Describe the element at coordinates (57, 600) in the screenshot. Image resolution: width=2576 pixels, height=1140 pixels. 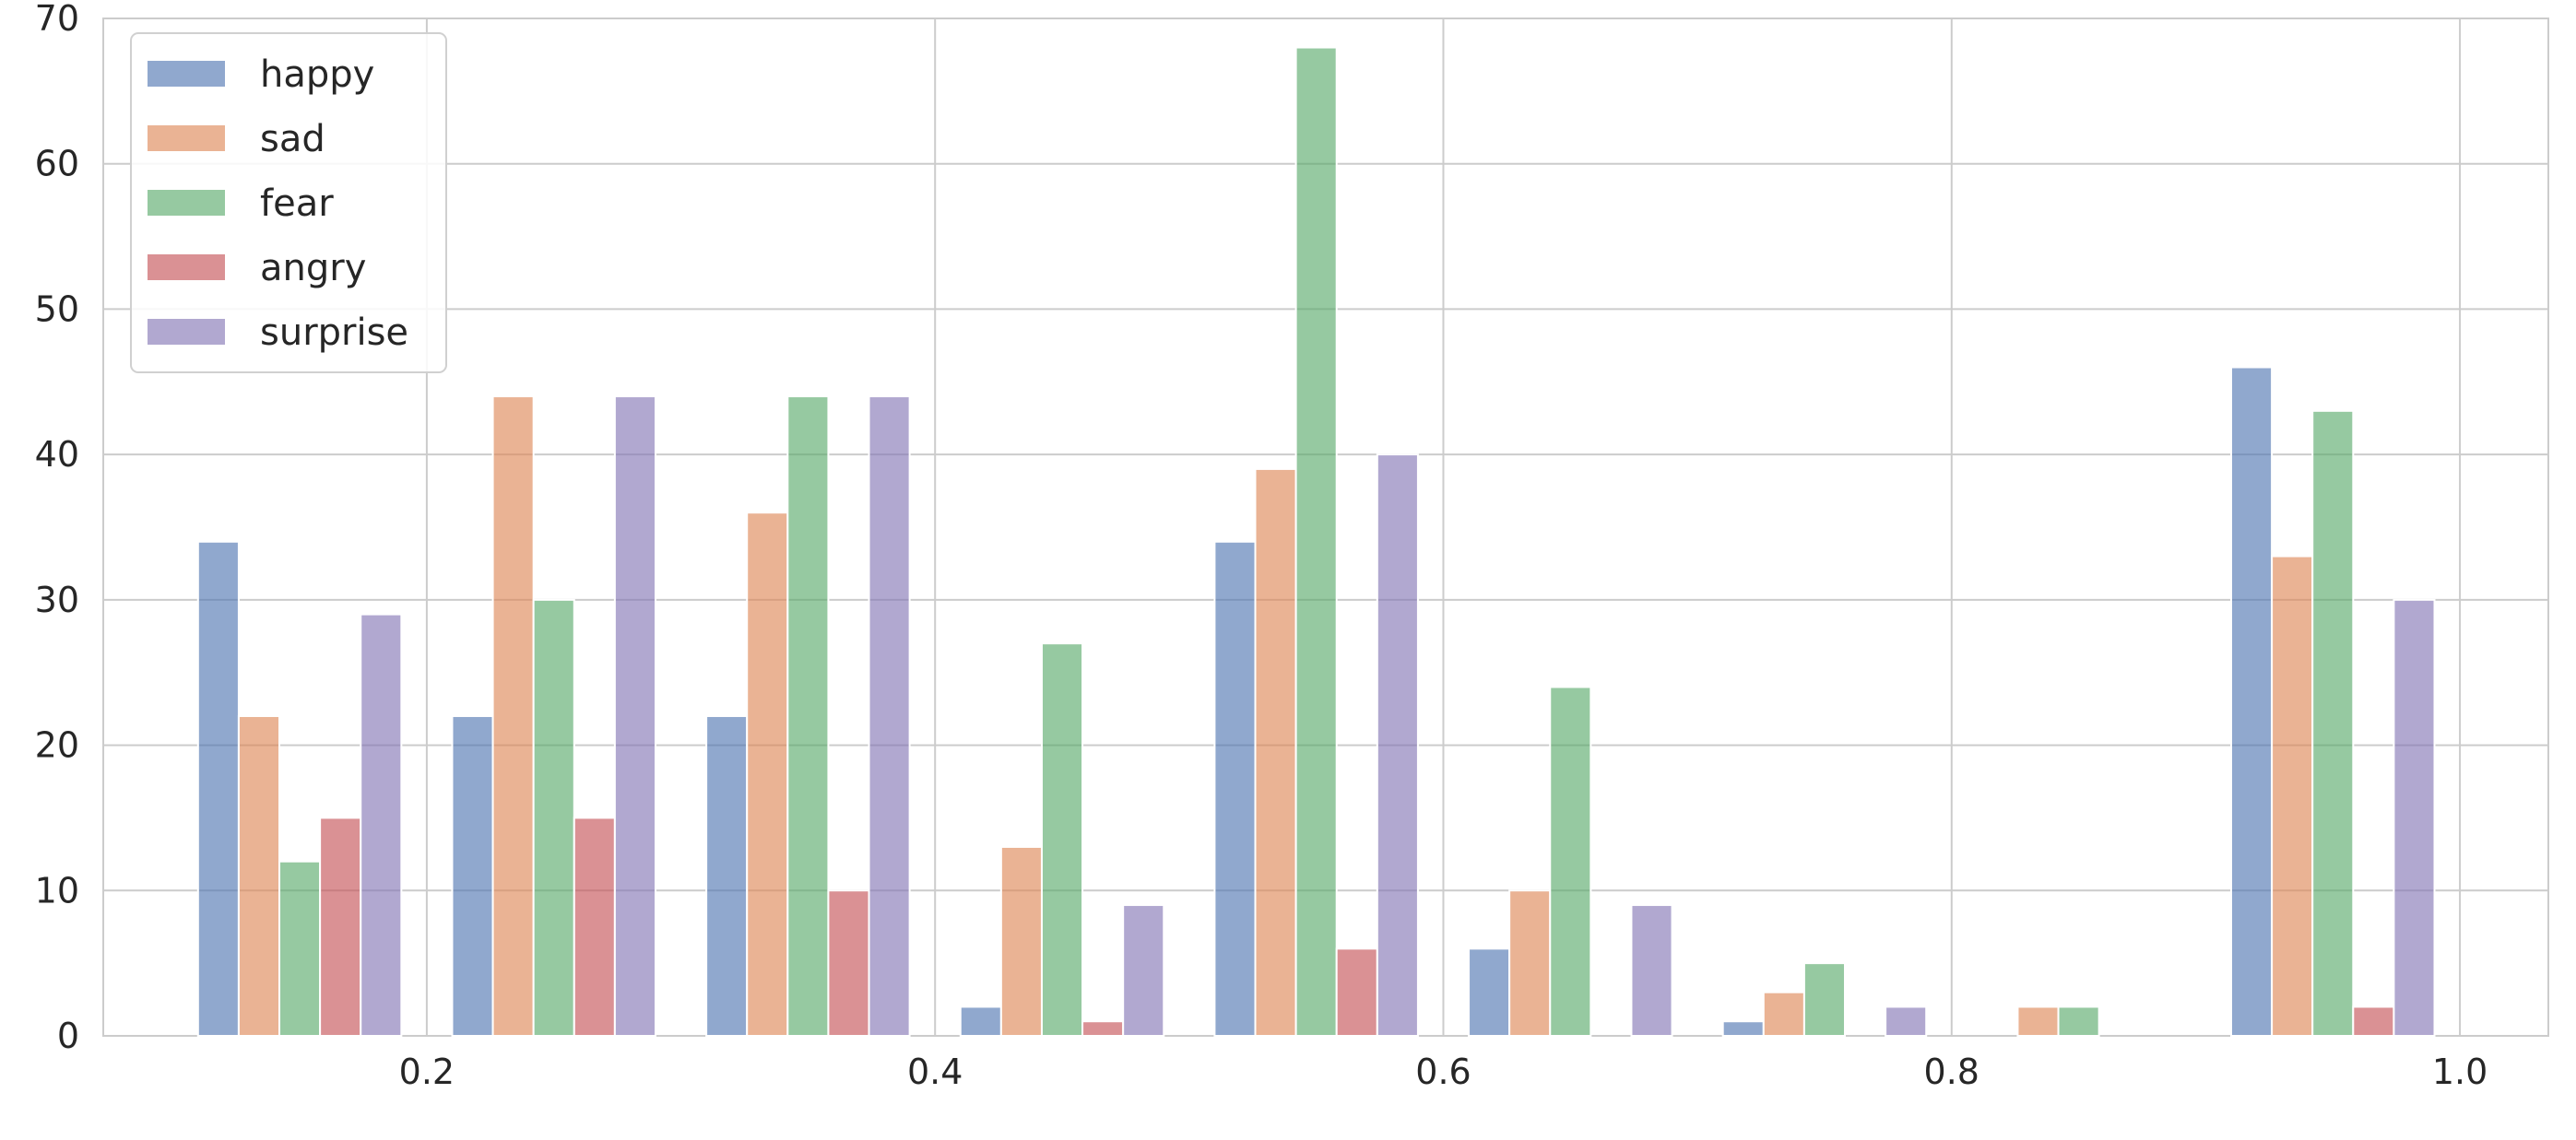
I see `y-tick-label: 30` at that location.